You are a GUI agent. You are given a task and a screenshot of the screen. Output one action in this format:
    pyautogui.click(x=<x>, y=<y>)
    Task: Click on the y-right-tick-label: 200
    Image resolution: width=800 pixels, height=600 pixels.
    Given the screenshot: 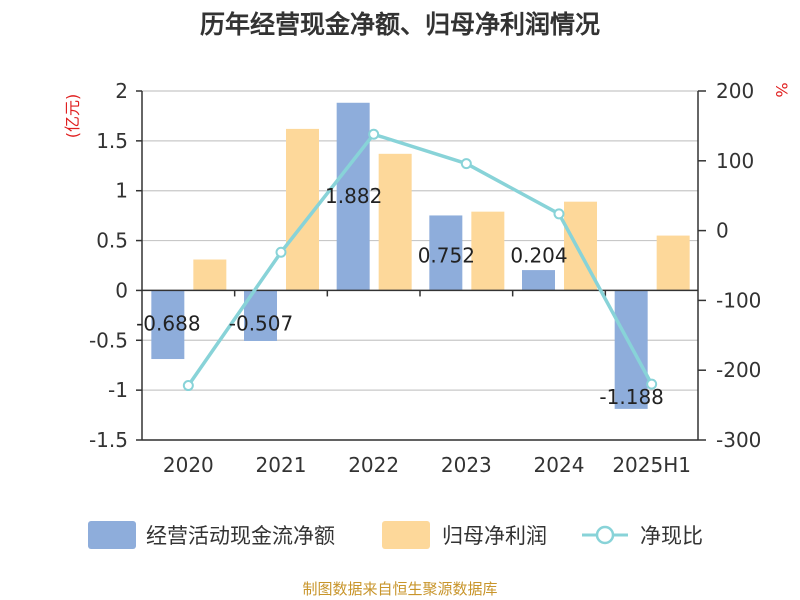 What is the action you would take?
    pyautogui.click(x=735, y=91)
    